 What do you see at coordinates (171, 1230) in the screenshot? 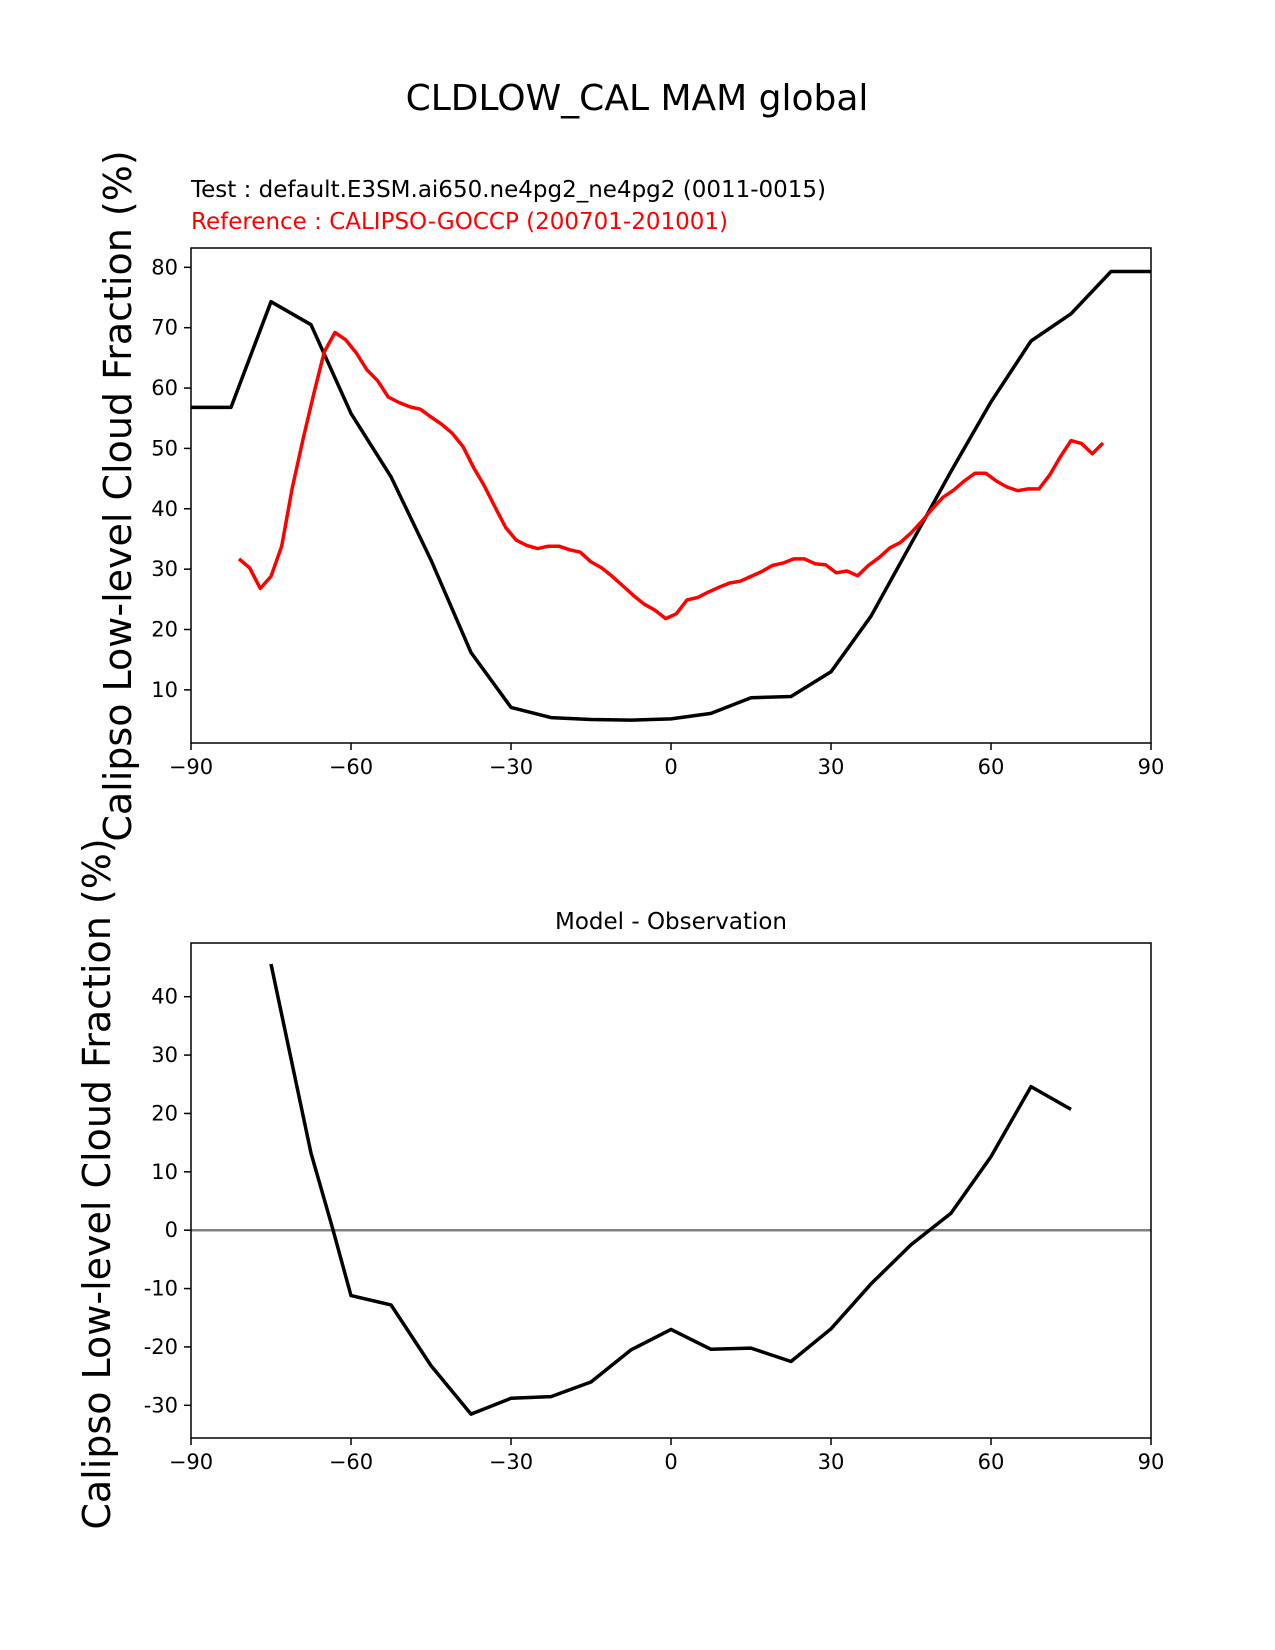
I see `bottom-y-tick-label: 0` at bounding box center [171, 1230].